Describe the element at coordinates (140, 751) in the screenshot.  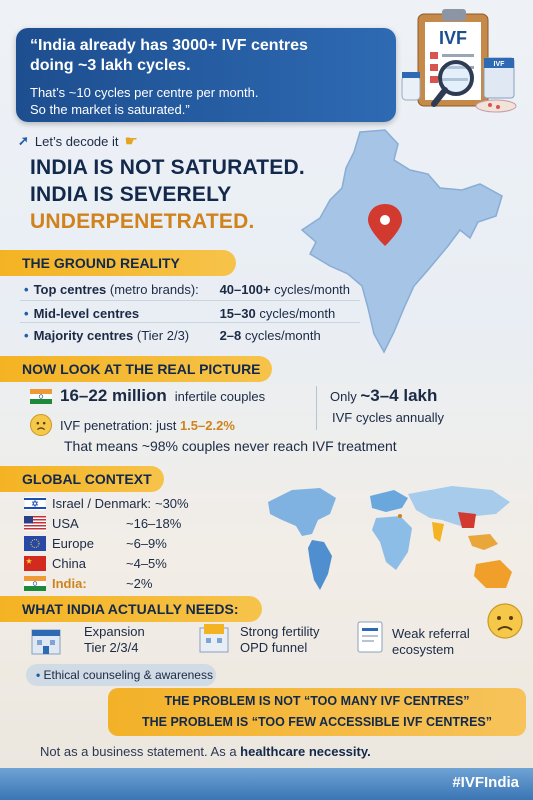
I see `footer-text: Not as a business statement. As a` at that location.